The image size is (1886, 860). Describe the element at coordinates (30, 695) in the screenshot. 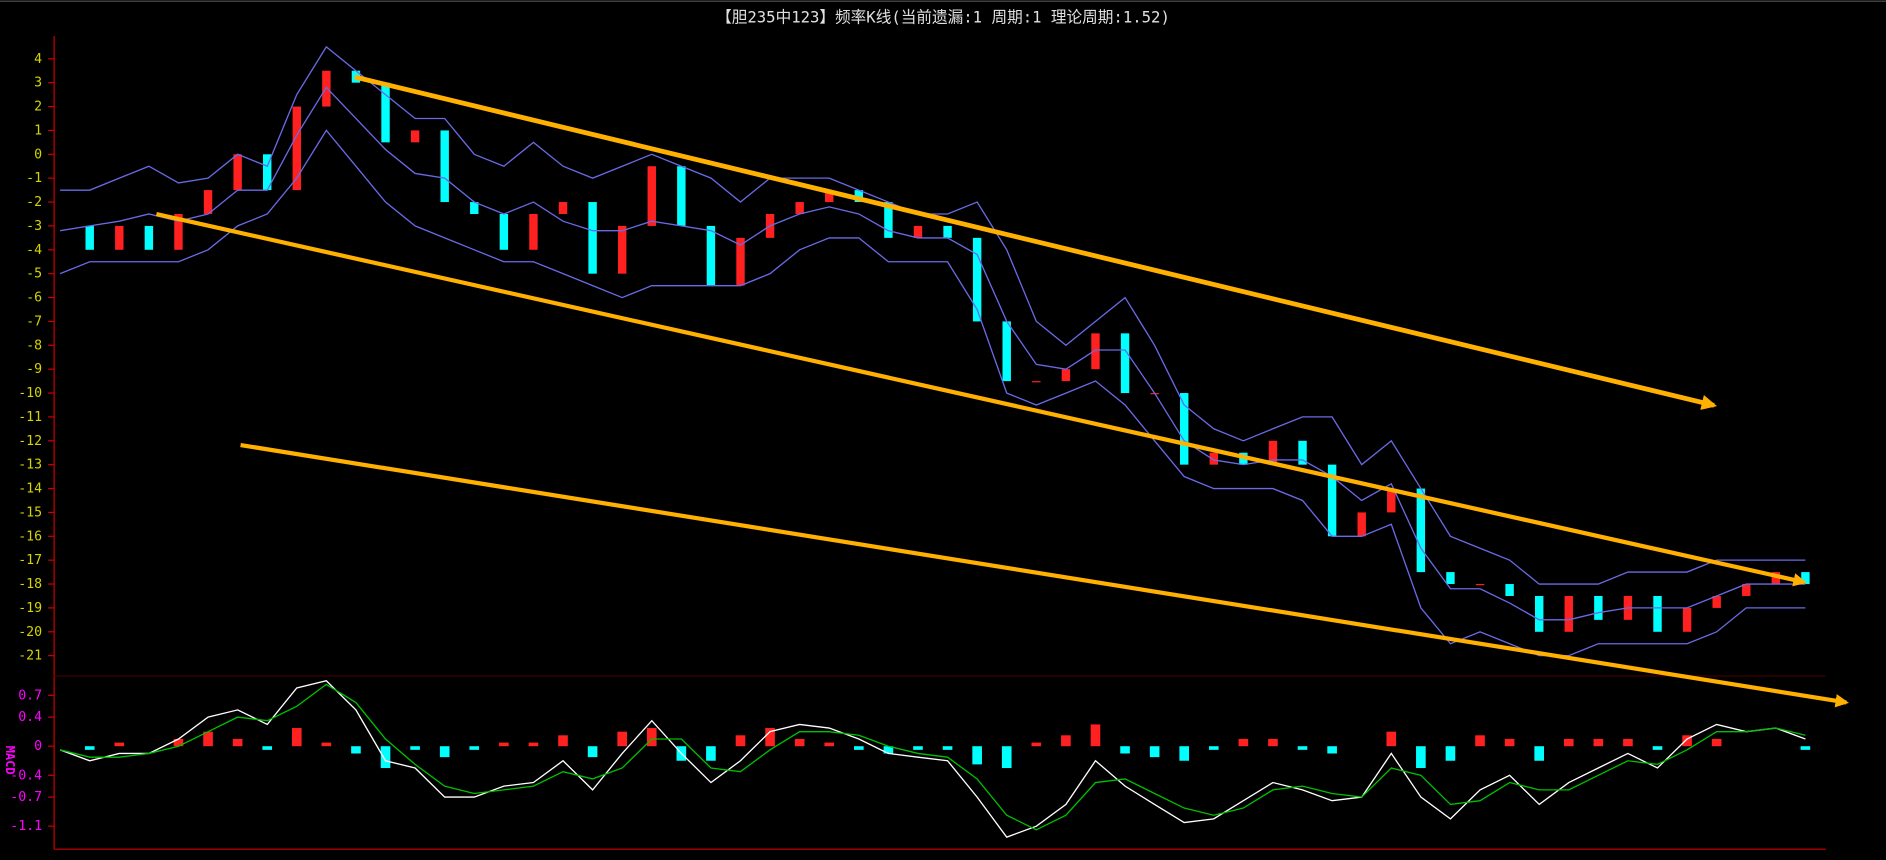

I see `y-tick-label: 0.7` at that location.